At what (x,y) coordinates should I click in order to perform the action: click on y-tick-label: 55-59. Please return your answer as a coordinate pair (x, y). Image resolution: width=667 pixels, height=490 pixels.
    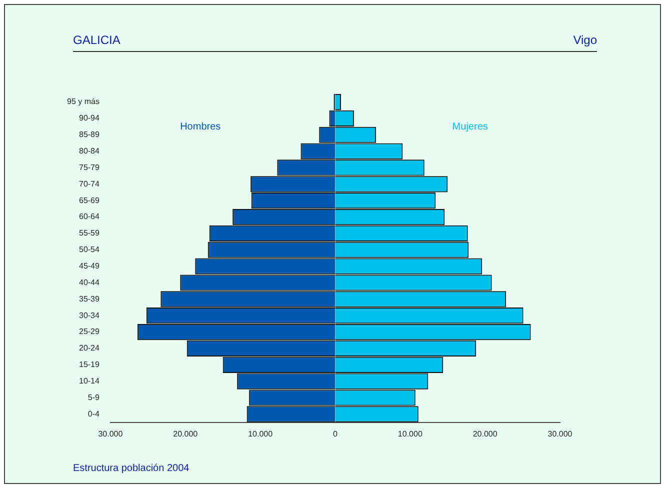
    Looking at the image, I should click on (89, 233).